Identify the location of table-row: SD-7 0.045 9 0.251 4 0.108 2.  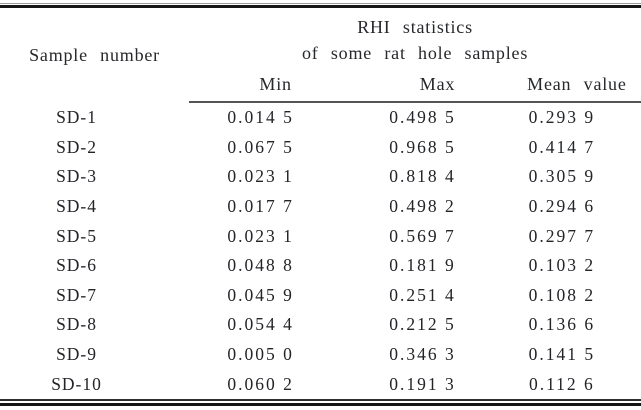
(320, 296).